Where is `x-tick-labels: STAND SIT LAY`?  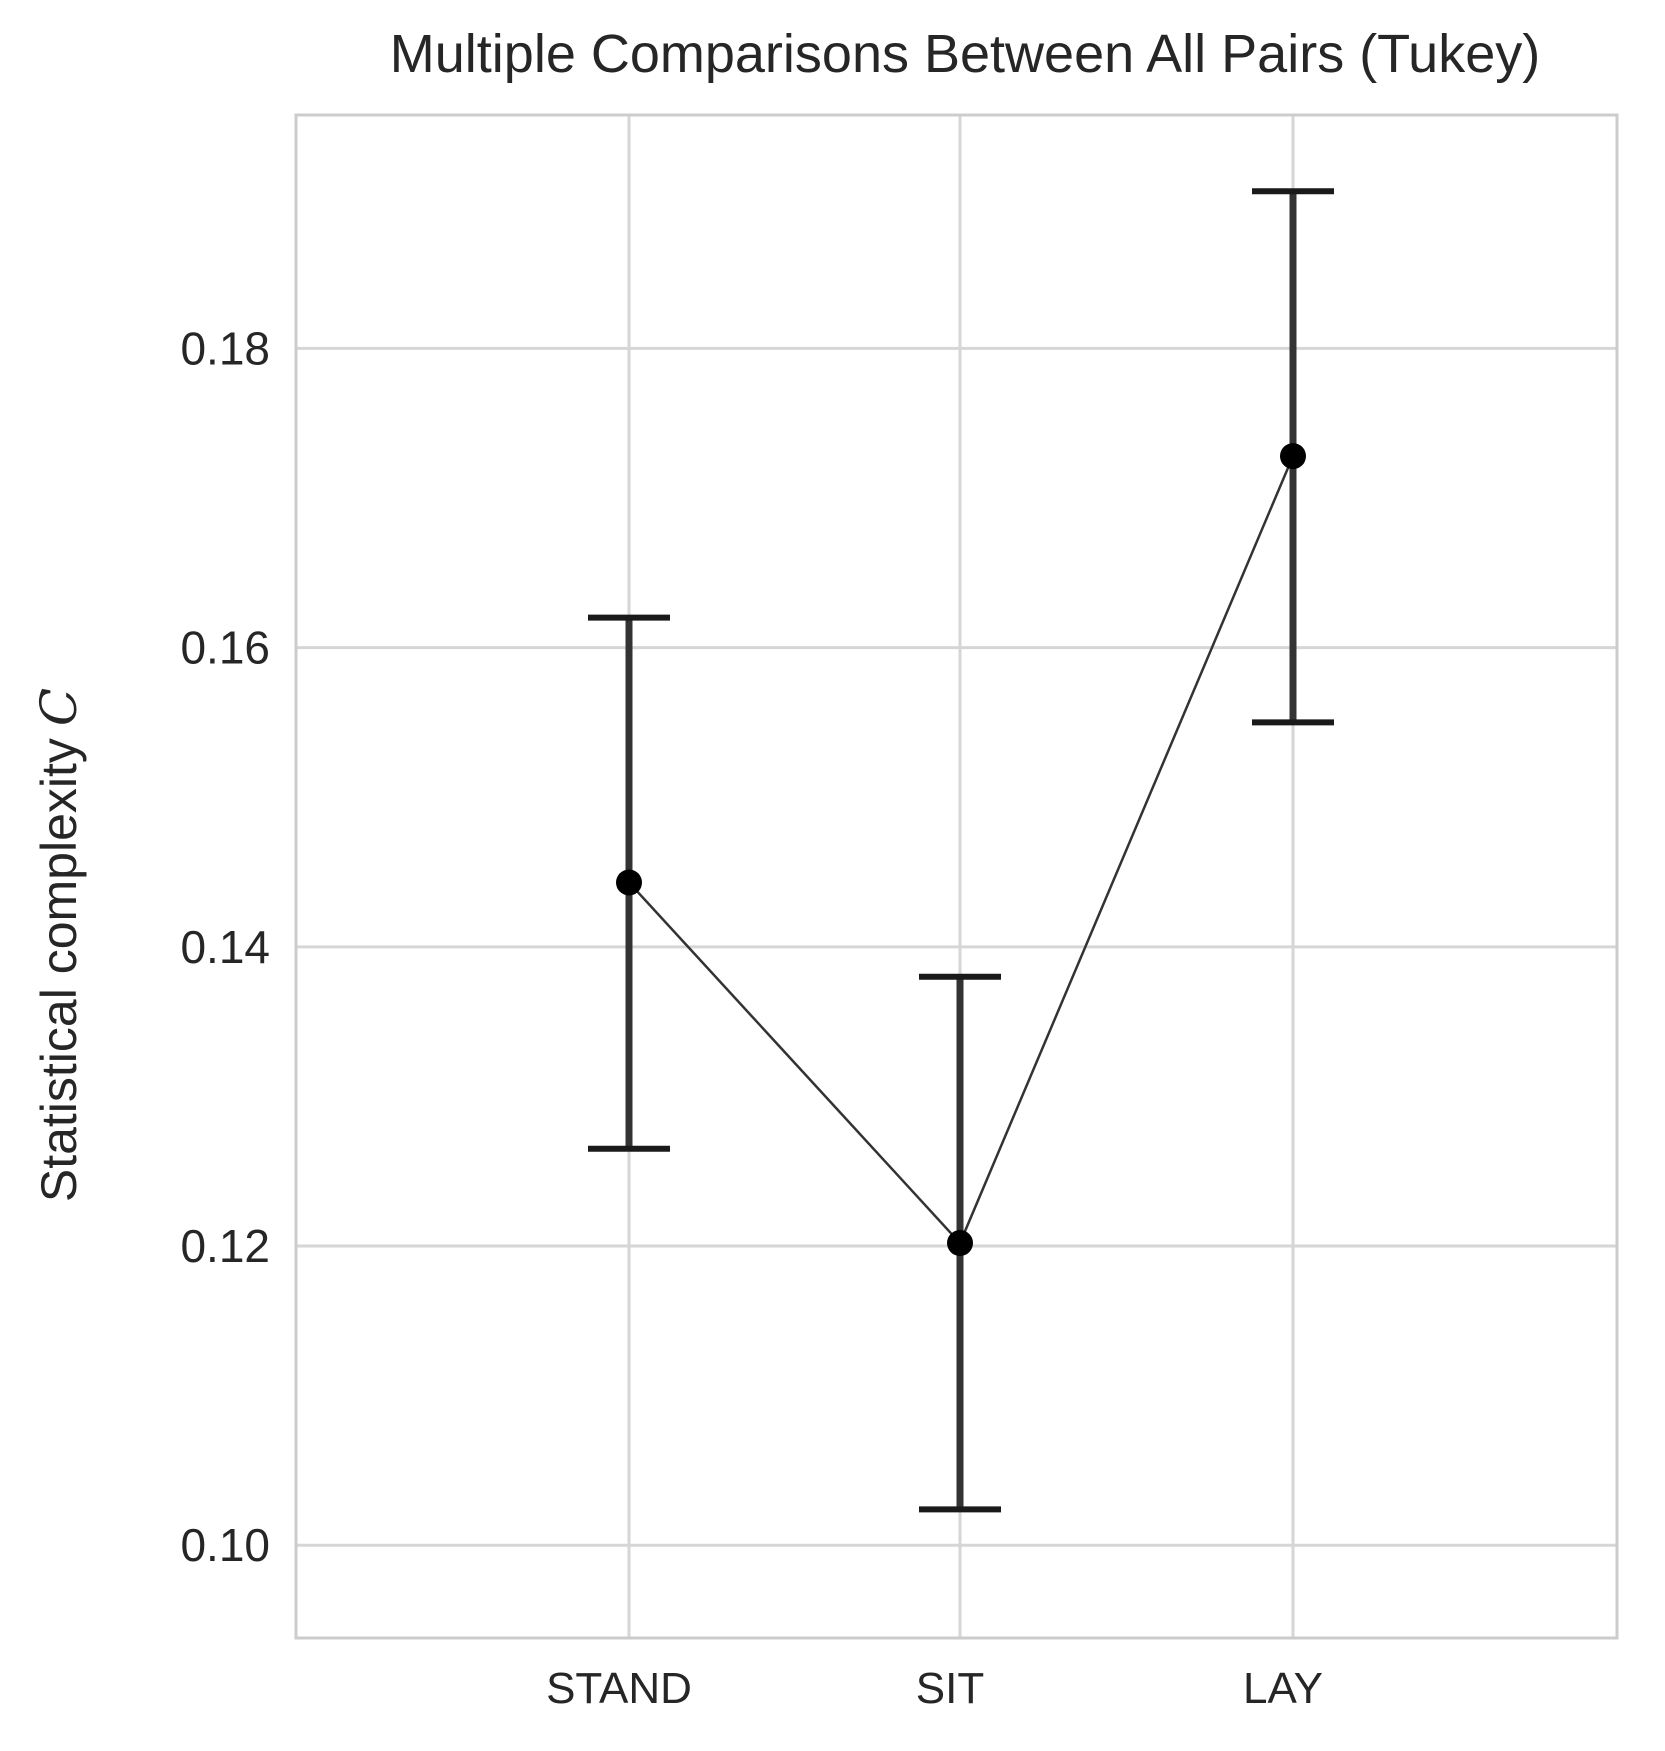 x-tick-labels: STAND SIT LAY is located at coordinates (934, 1688).